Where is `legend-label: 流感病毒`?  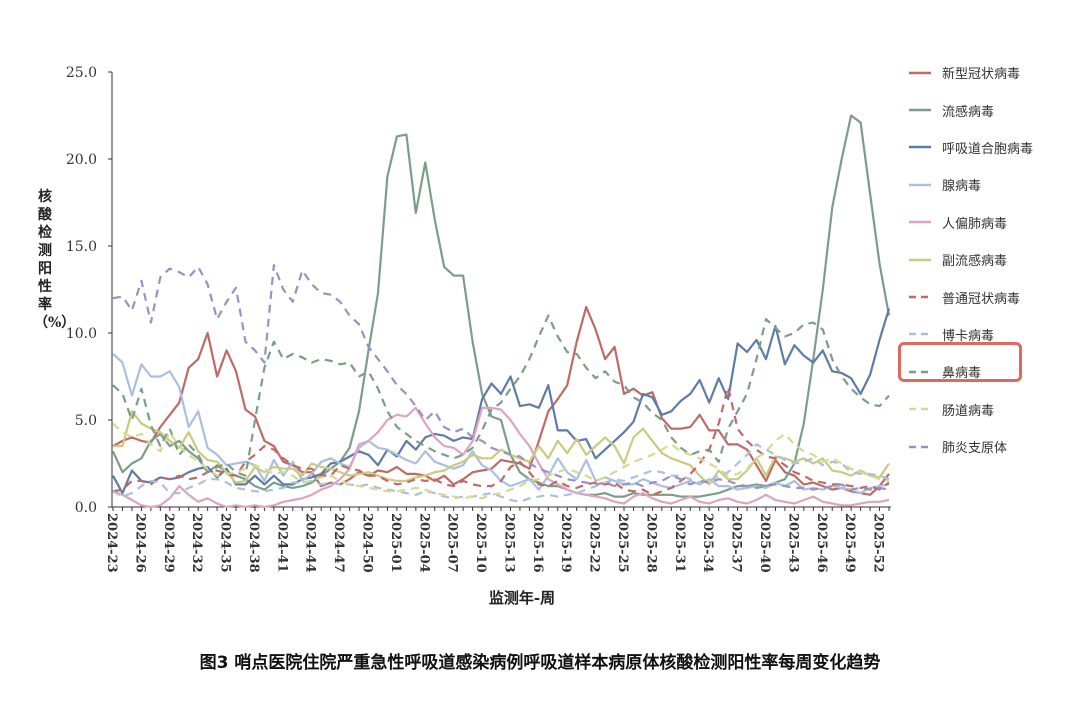
legend-label: 流感病毒 is located at coordinates (968, 112).